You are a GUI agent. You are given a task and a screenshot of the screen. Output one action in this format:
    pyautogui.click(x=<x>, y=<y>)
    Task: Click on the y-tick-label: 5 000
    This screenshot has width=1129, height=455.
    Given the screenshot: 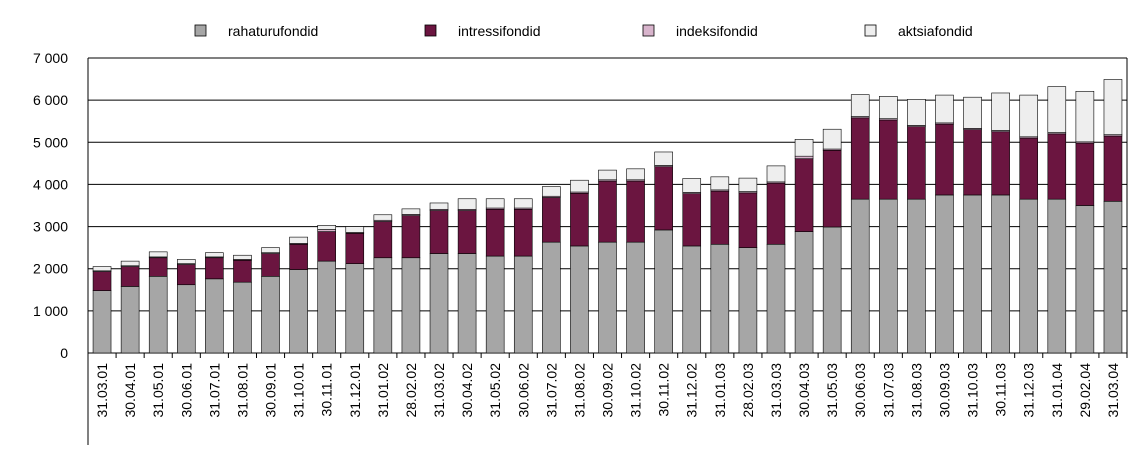 What is the action you would take?
    pyautogui.click(x=50, y=142)
    